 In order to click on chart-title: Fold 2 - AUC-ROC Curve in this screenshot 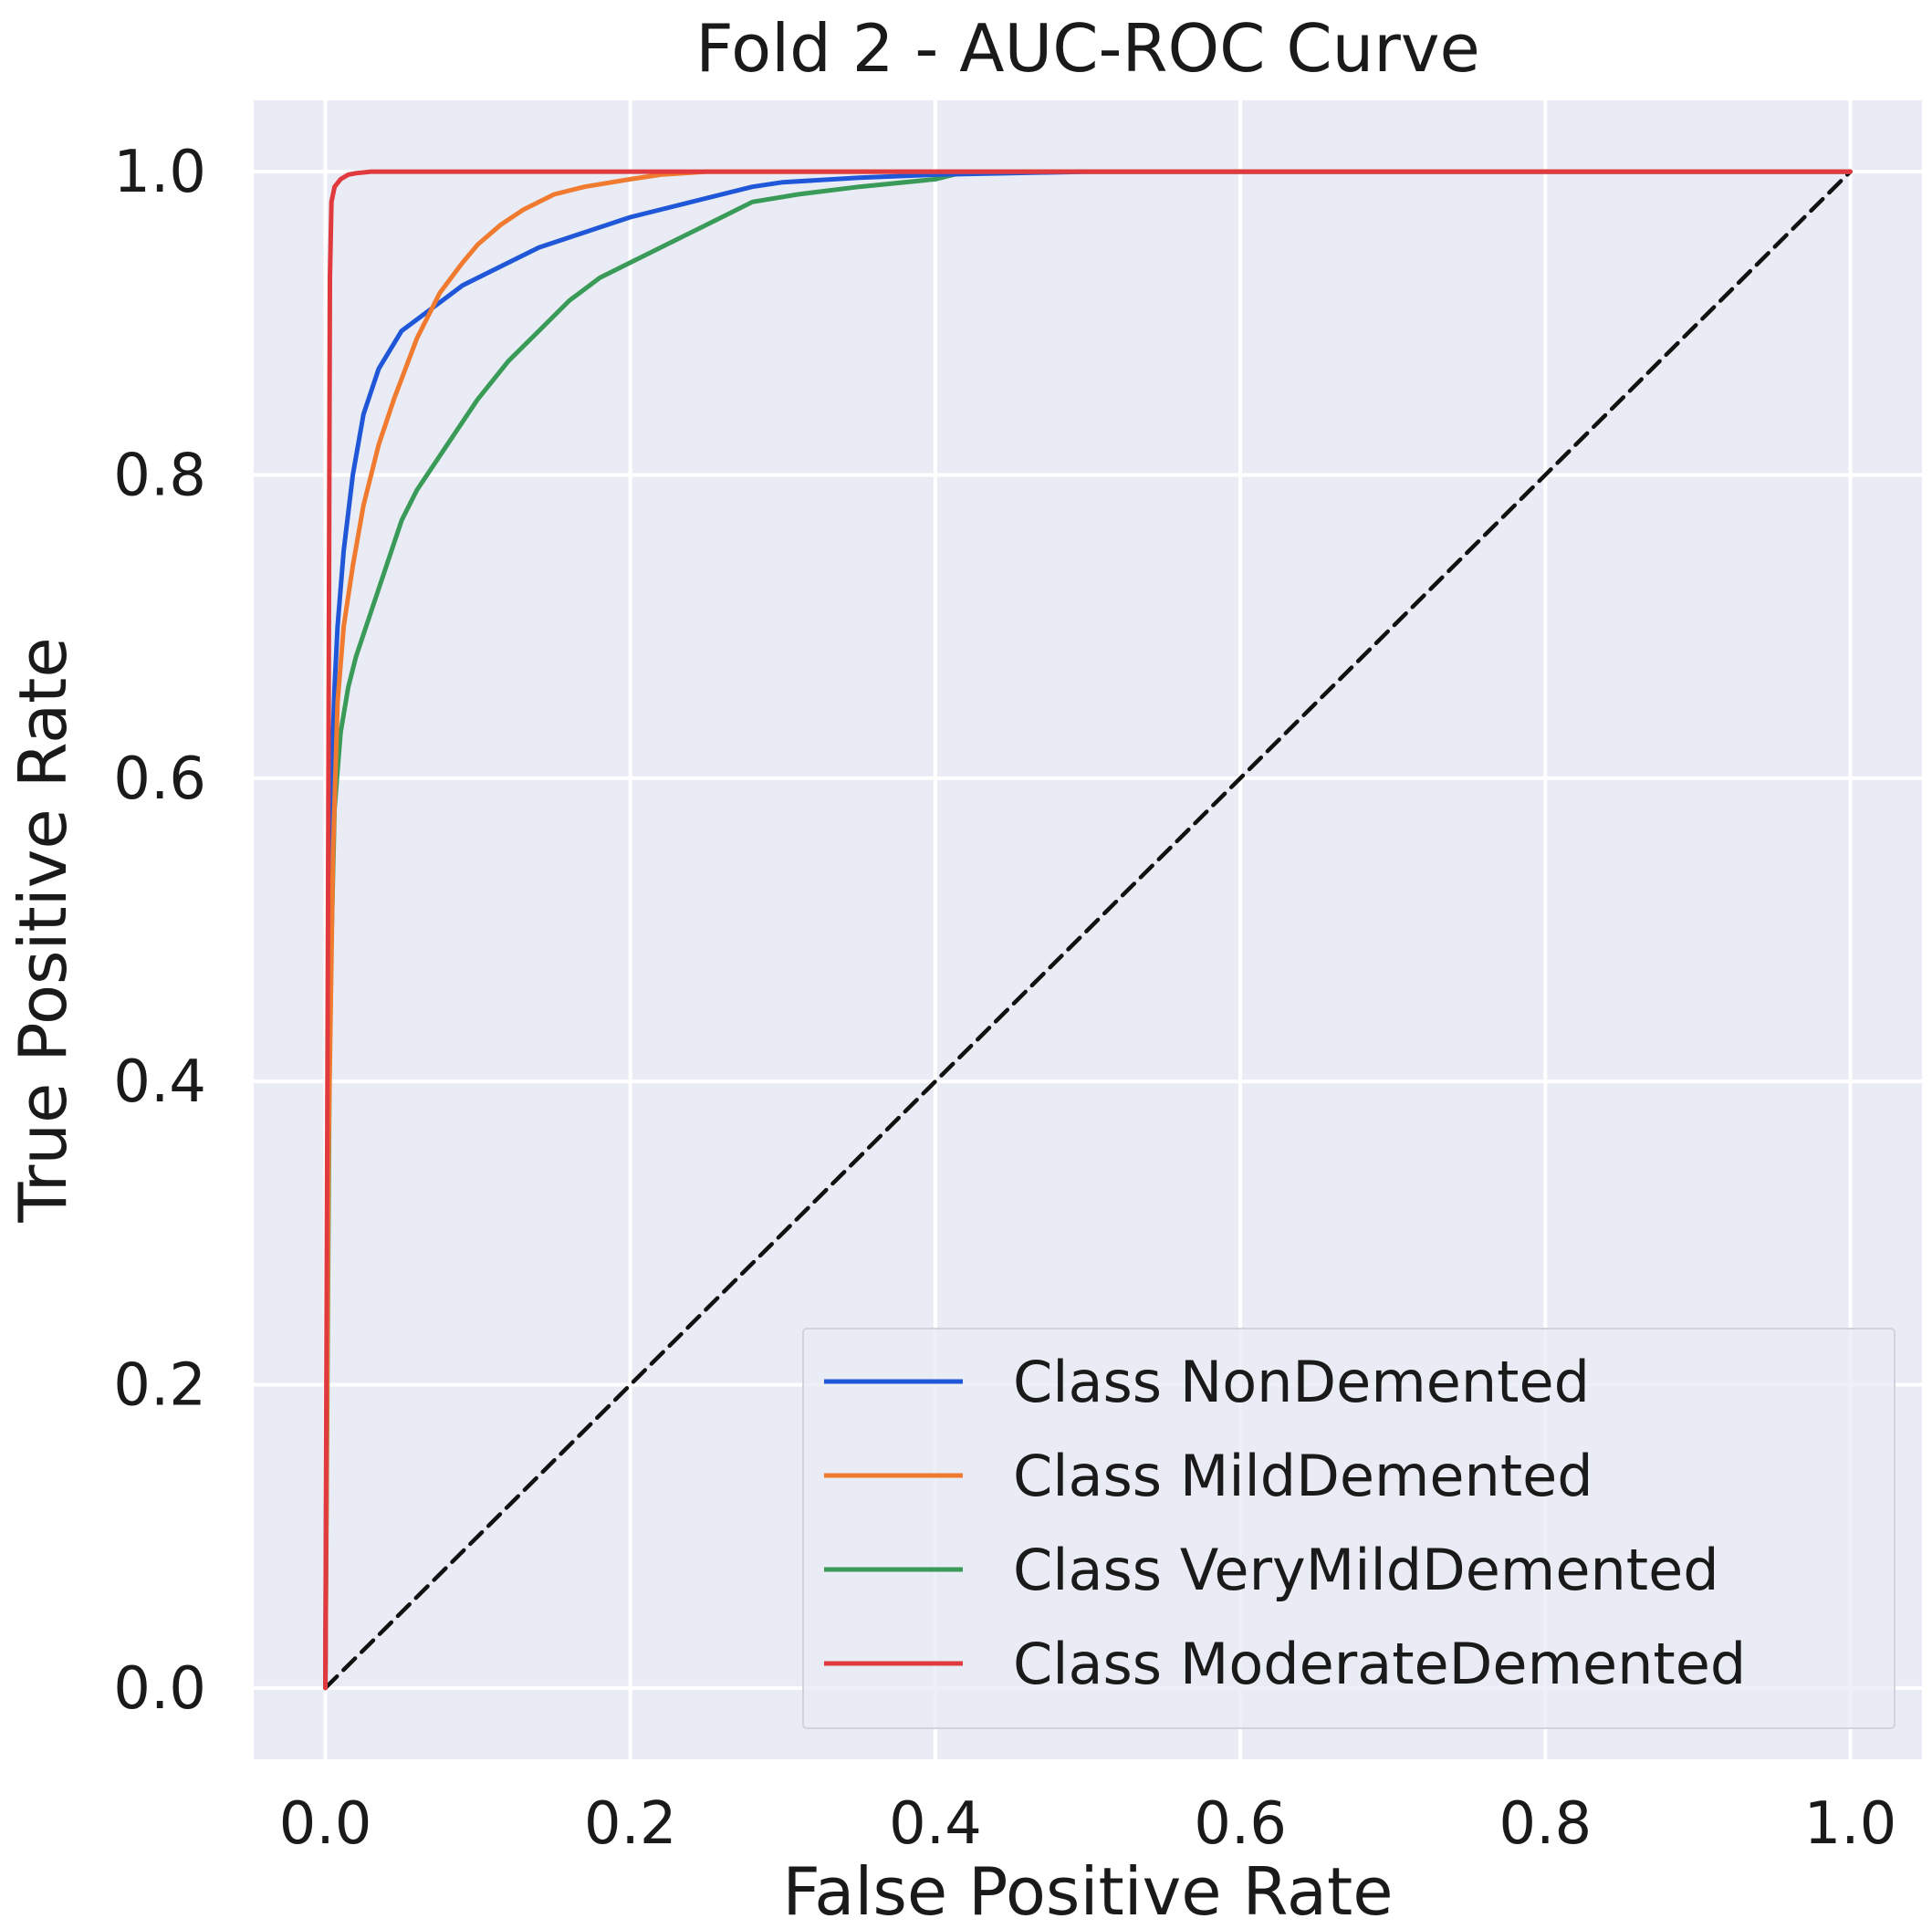, I will do `click(1087, 48)`.